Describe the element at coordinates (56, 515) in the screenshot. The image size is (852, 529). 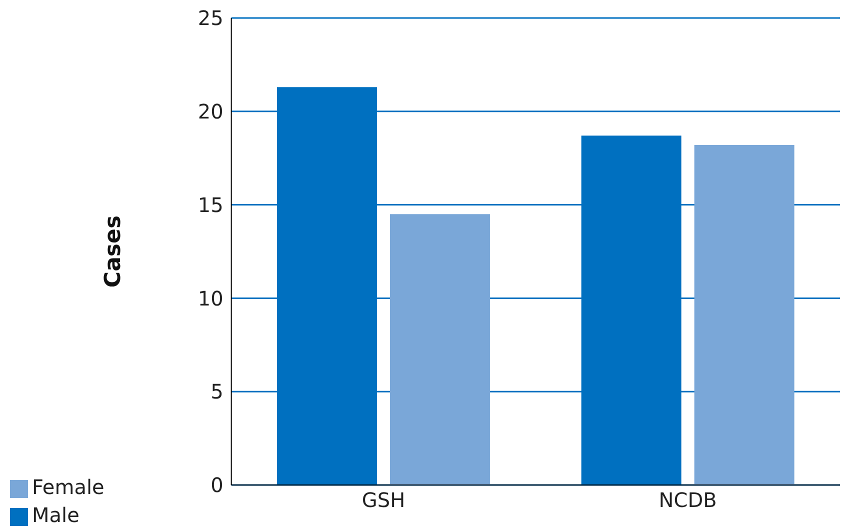
I see `legend-label: Male` at that location.